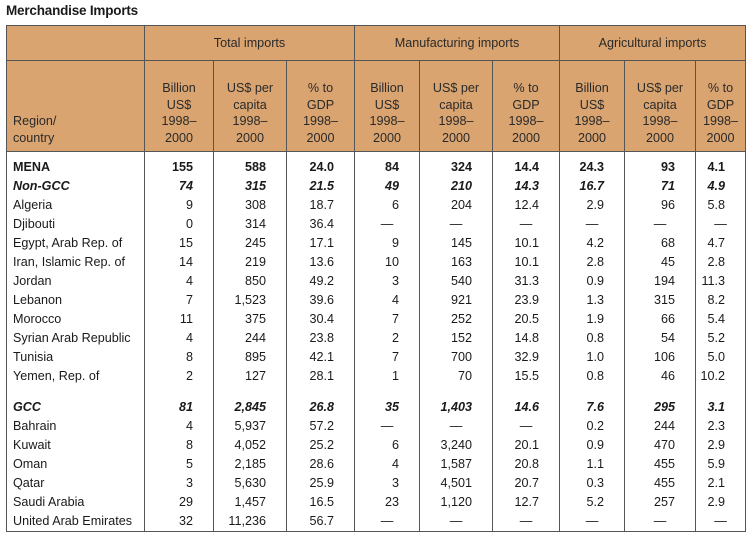 Image resolution: width=752 pixels, height=541 pixels. Describe the element at coordinates (179, 464) in the screenshot. I see `value-cell: 5` at that location.